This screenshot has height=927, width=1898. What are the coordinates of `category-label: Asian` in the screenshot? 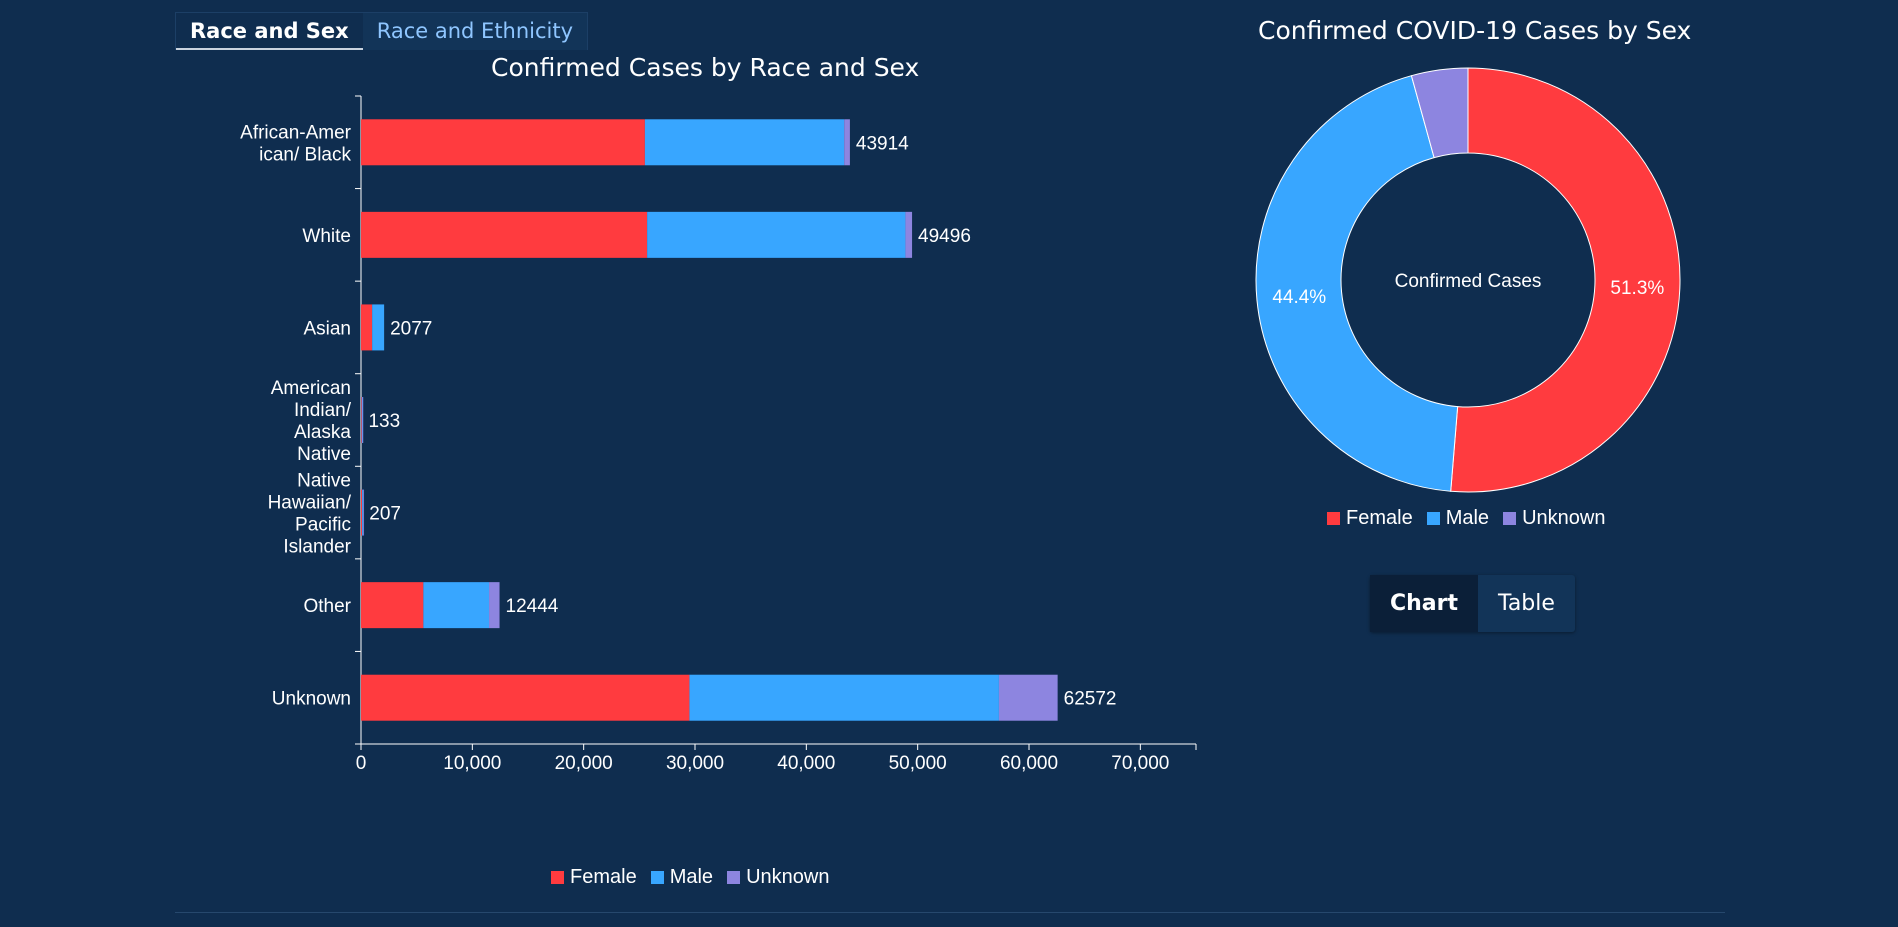 It's located at (327, 328).